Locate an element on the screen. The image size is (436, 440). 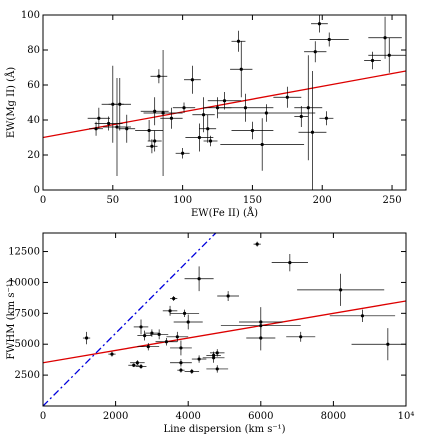
y-tick-label: 2500 is located at coordinates (27, 375).